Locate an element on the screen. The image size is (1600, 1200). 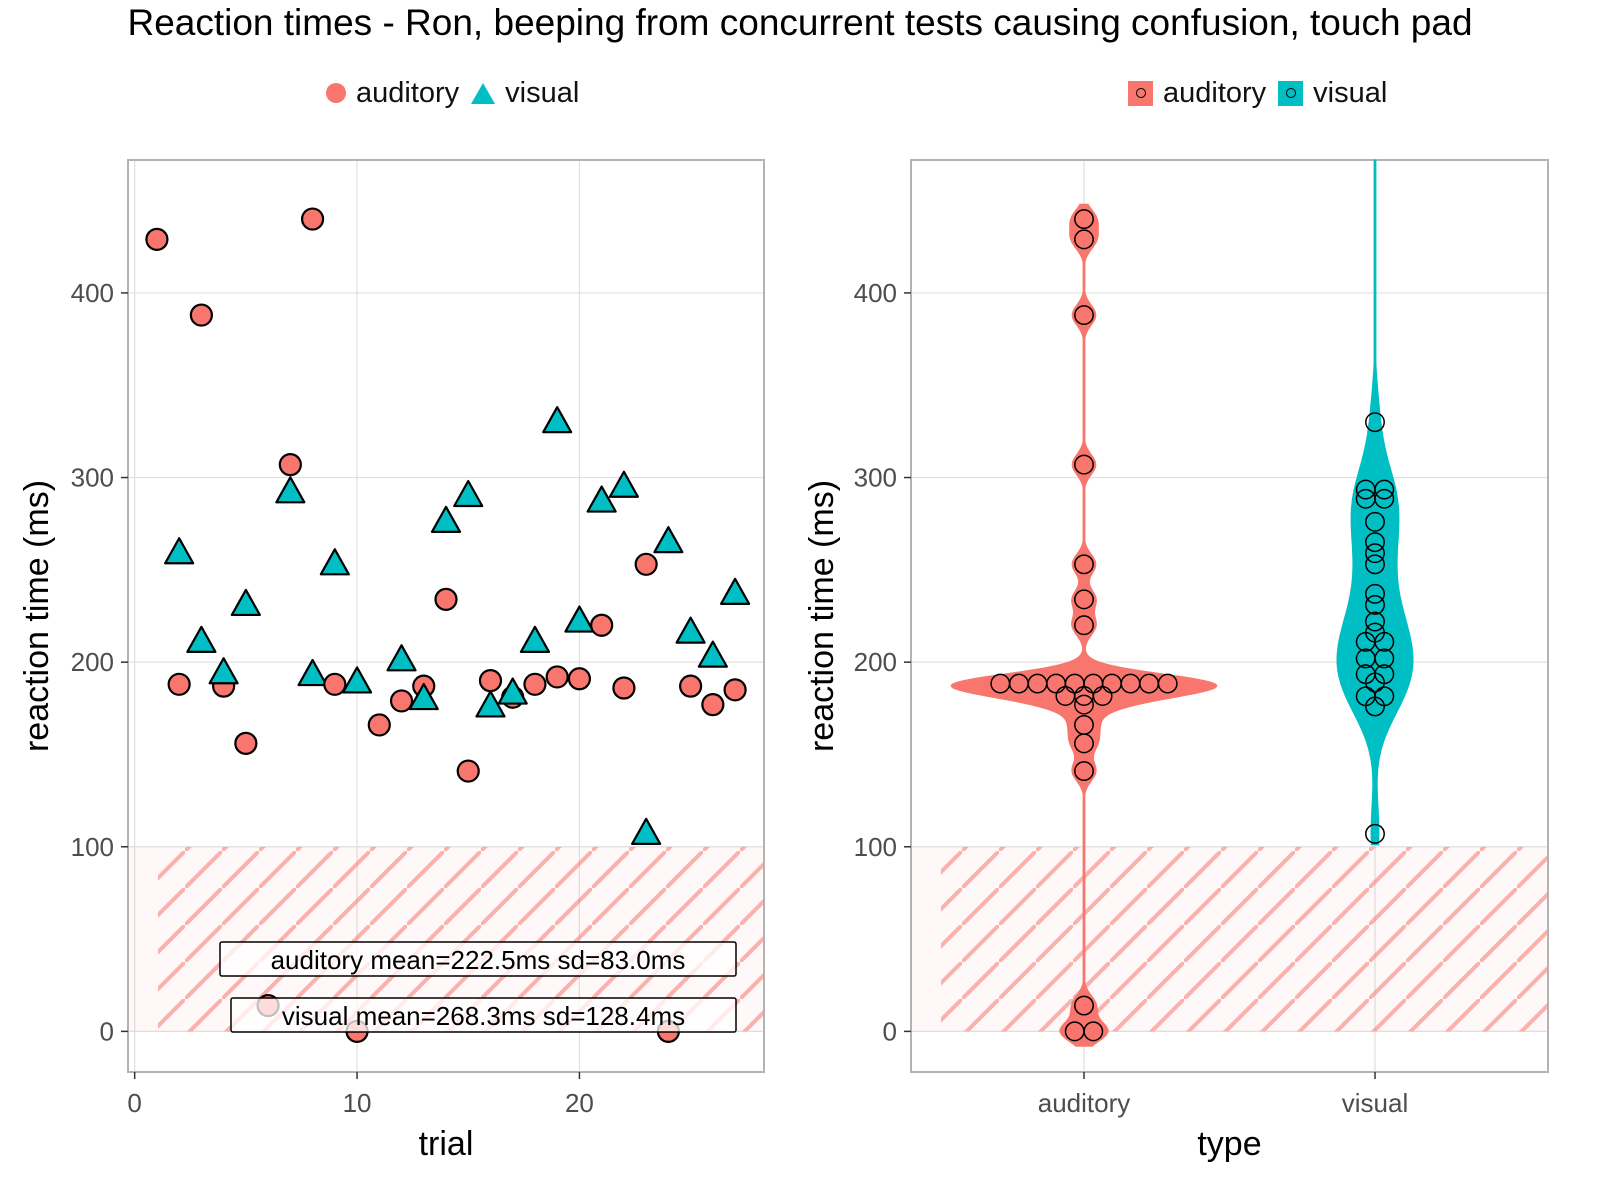
scatter-y-tick-label: 100 is located at coordinates (92, 847).